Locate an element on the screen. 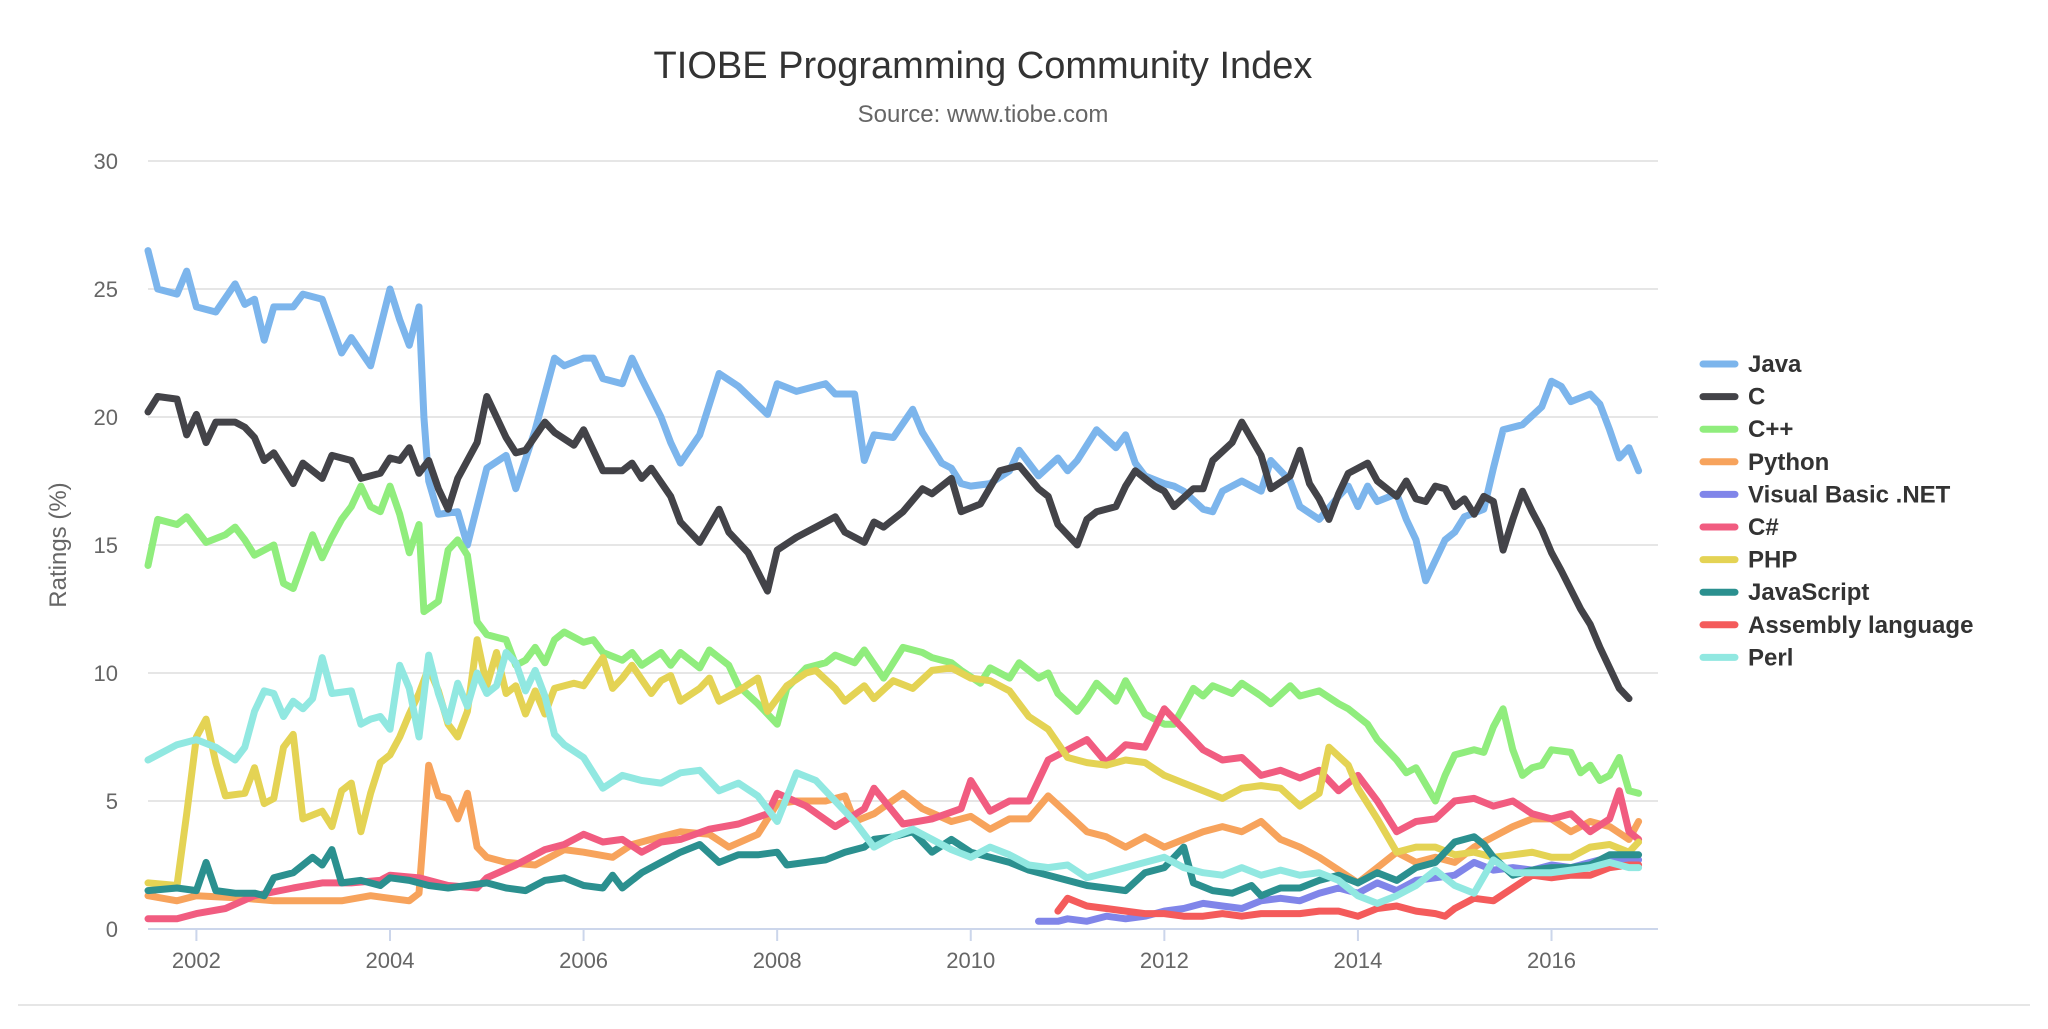  chart-title: TIOBE Programming Community Index is located at coordinates (983, 66).